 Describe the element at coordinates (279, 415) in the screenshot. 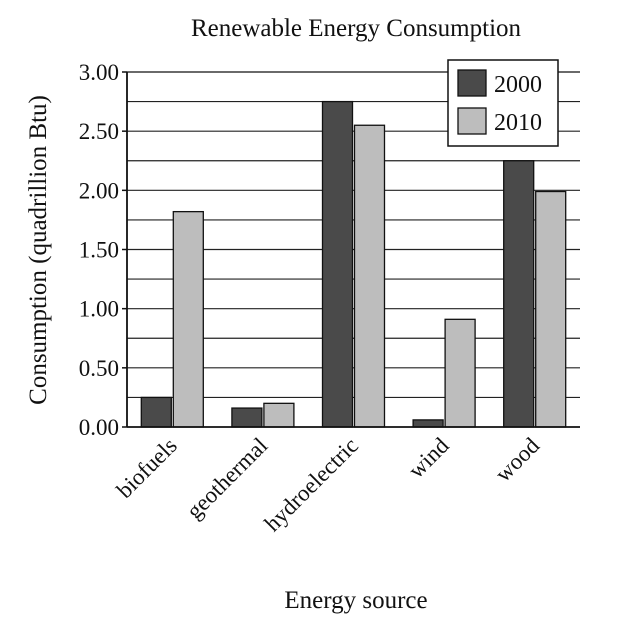

I see `bar-geothermal-2010` at that location.